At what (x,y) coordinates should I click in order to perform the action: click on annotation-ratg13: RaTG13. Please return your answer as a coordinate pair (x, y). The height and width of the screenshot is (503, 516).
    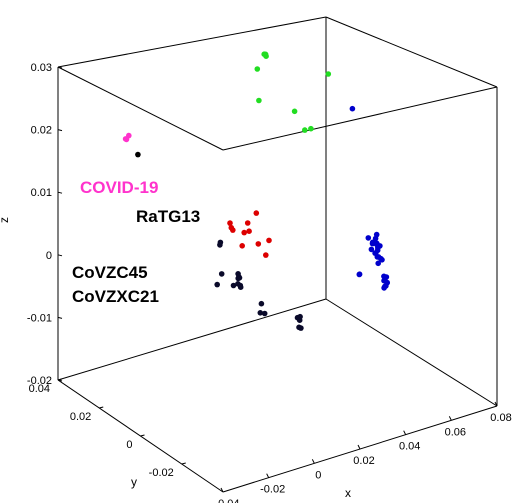
    Looking at the image, I should click on (168, 216).